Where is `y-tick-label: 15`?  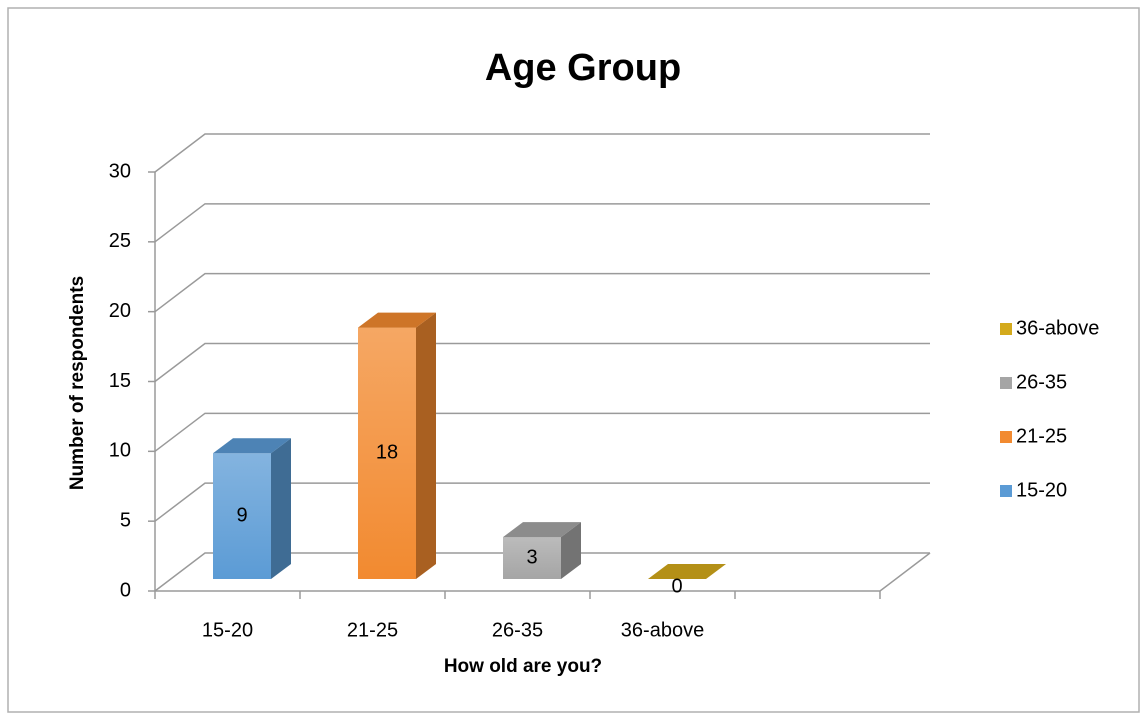
y-tick-label: 15 is located at coordinates (120, 381).